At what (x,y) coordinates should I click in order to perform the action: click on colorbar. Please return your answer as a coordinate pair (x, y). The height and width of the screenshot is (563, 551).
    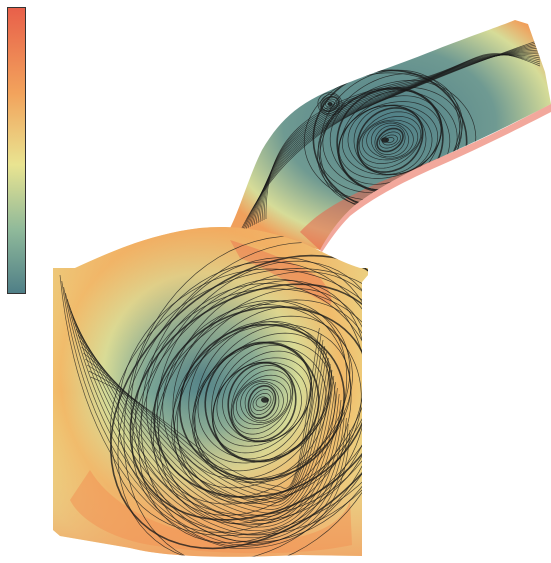
    Looking at the image, I should click on (16, 150).